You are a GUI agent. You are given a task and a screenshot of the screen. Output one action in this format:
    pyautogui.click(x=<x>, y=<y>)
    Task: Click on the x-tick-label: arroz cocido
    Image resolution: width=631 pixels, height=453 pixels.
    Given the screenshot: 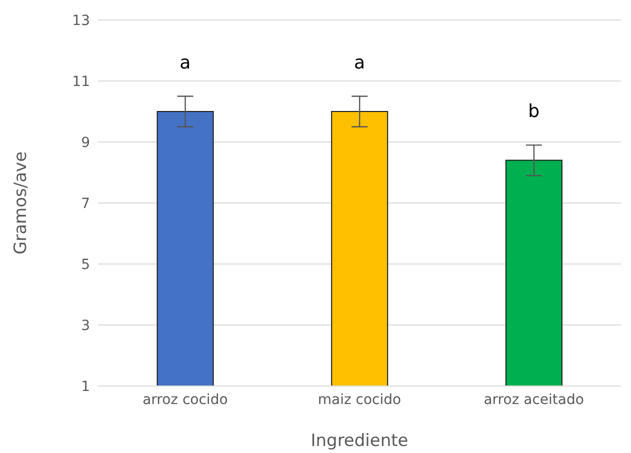 What is the action you would take?
    pyautogui.click(x=185, y=400)
    